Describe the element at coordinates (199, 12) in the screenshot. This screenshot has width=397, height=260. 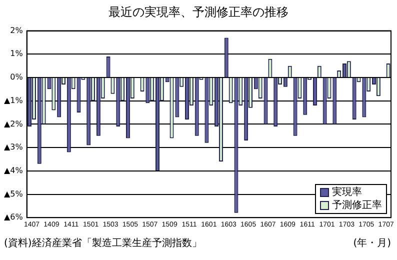
I see `chart-title: 最近の実現率、予測修正率の推移` at that location.